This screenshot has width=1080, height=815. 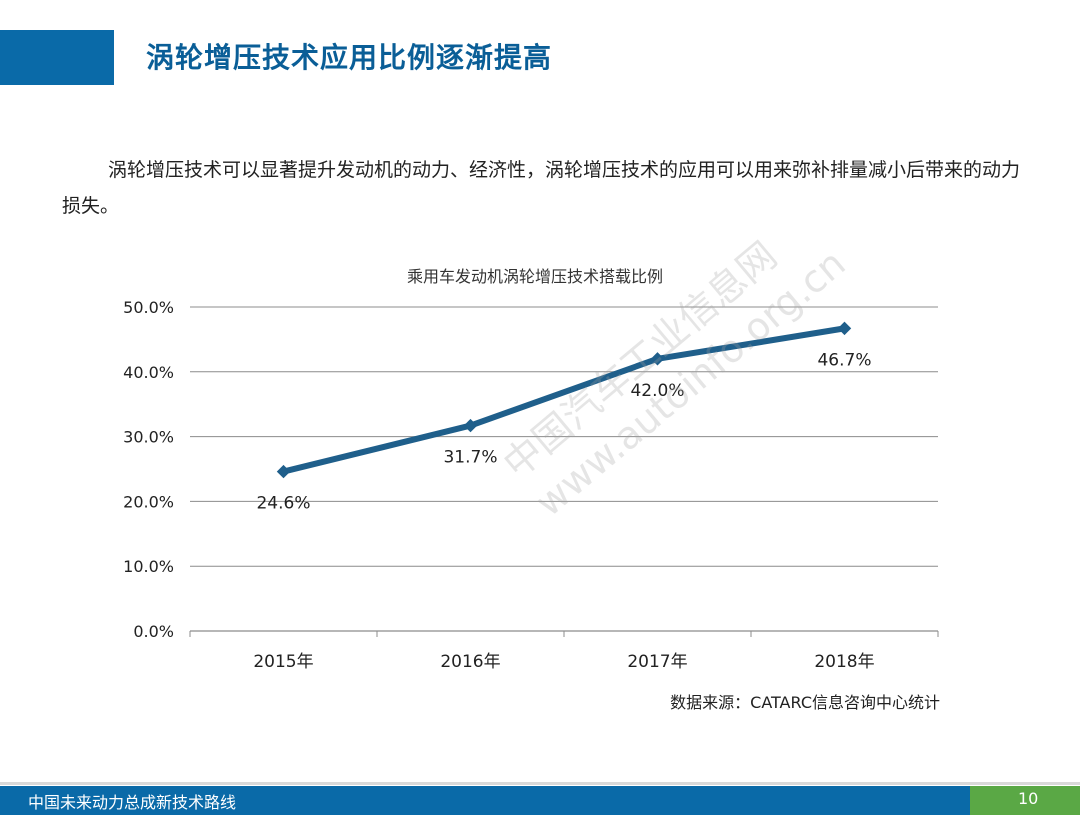 What do you see at coordinates (535, 276) in the screenshot?
I see `chart-title: 乘用车发动机涡轮增压技术搭载比例` at bounding box center [535, 276].